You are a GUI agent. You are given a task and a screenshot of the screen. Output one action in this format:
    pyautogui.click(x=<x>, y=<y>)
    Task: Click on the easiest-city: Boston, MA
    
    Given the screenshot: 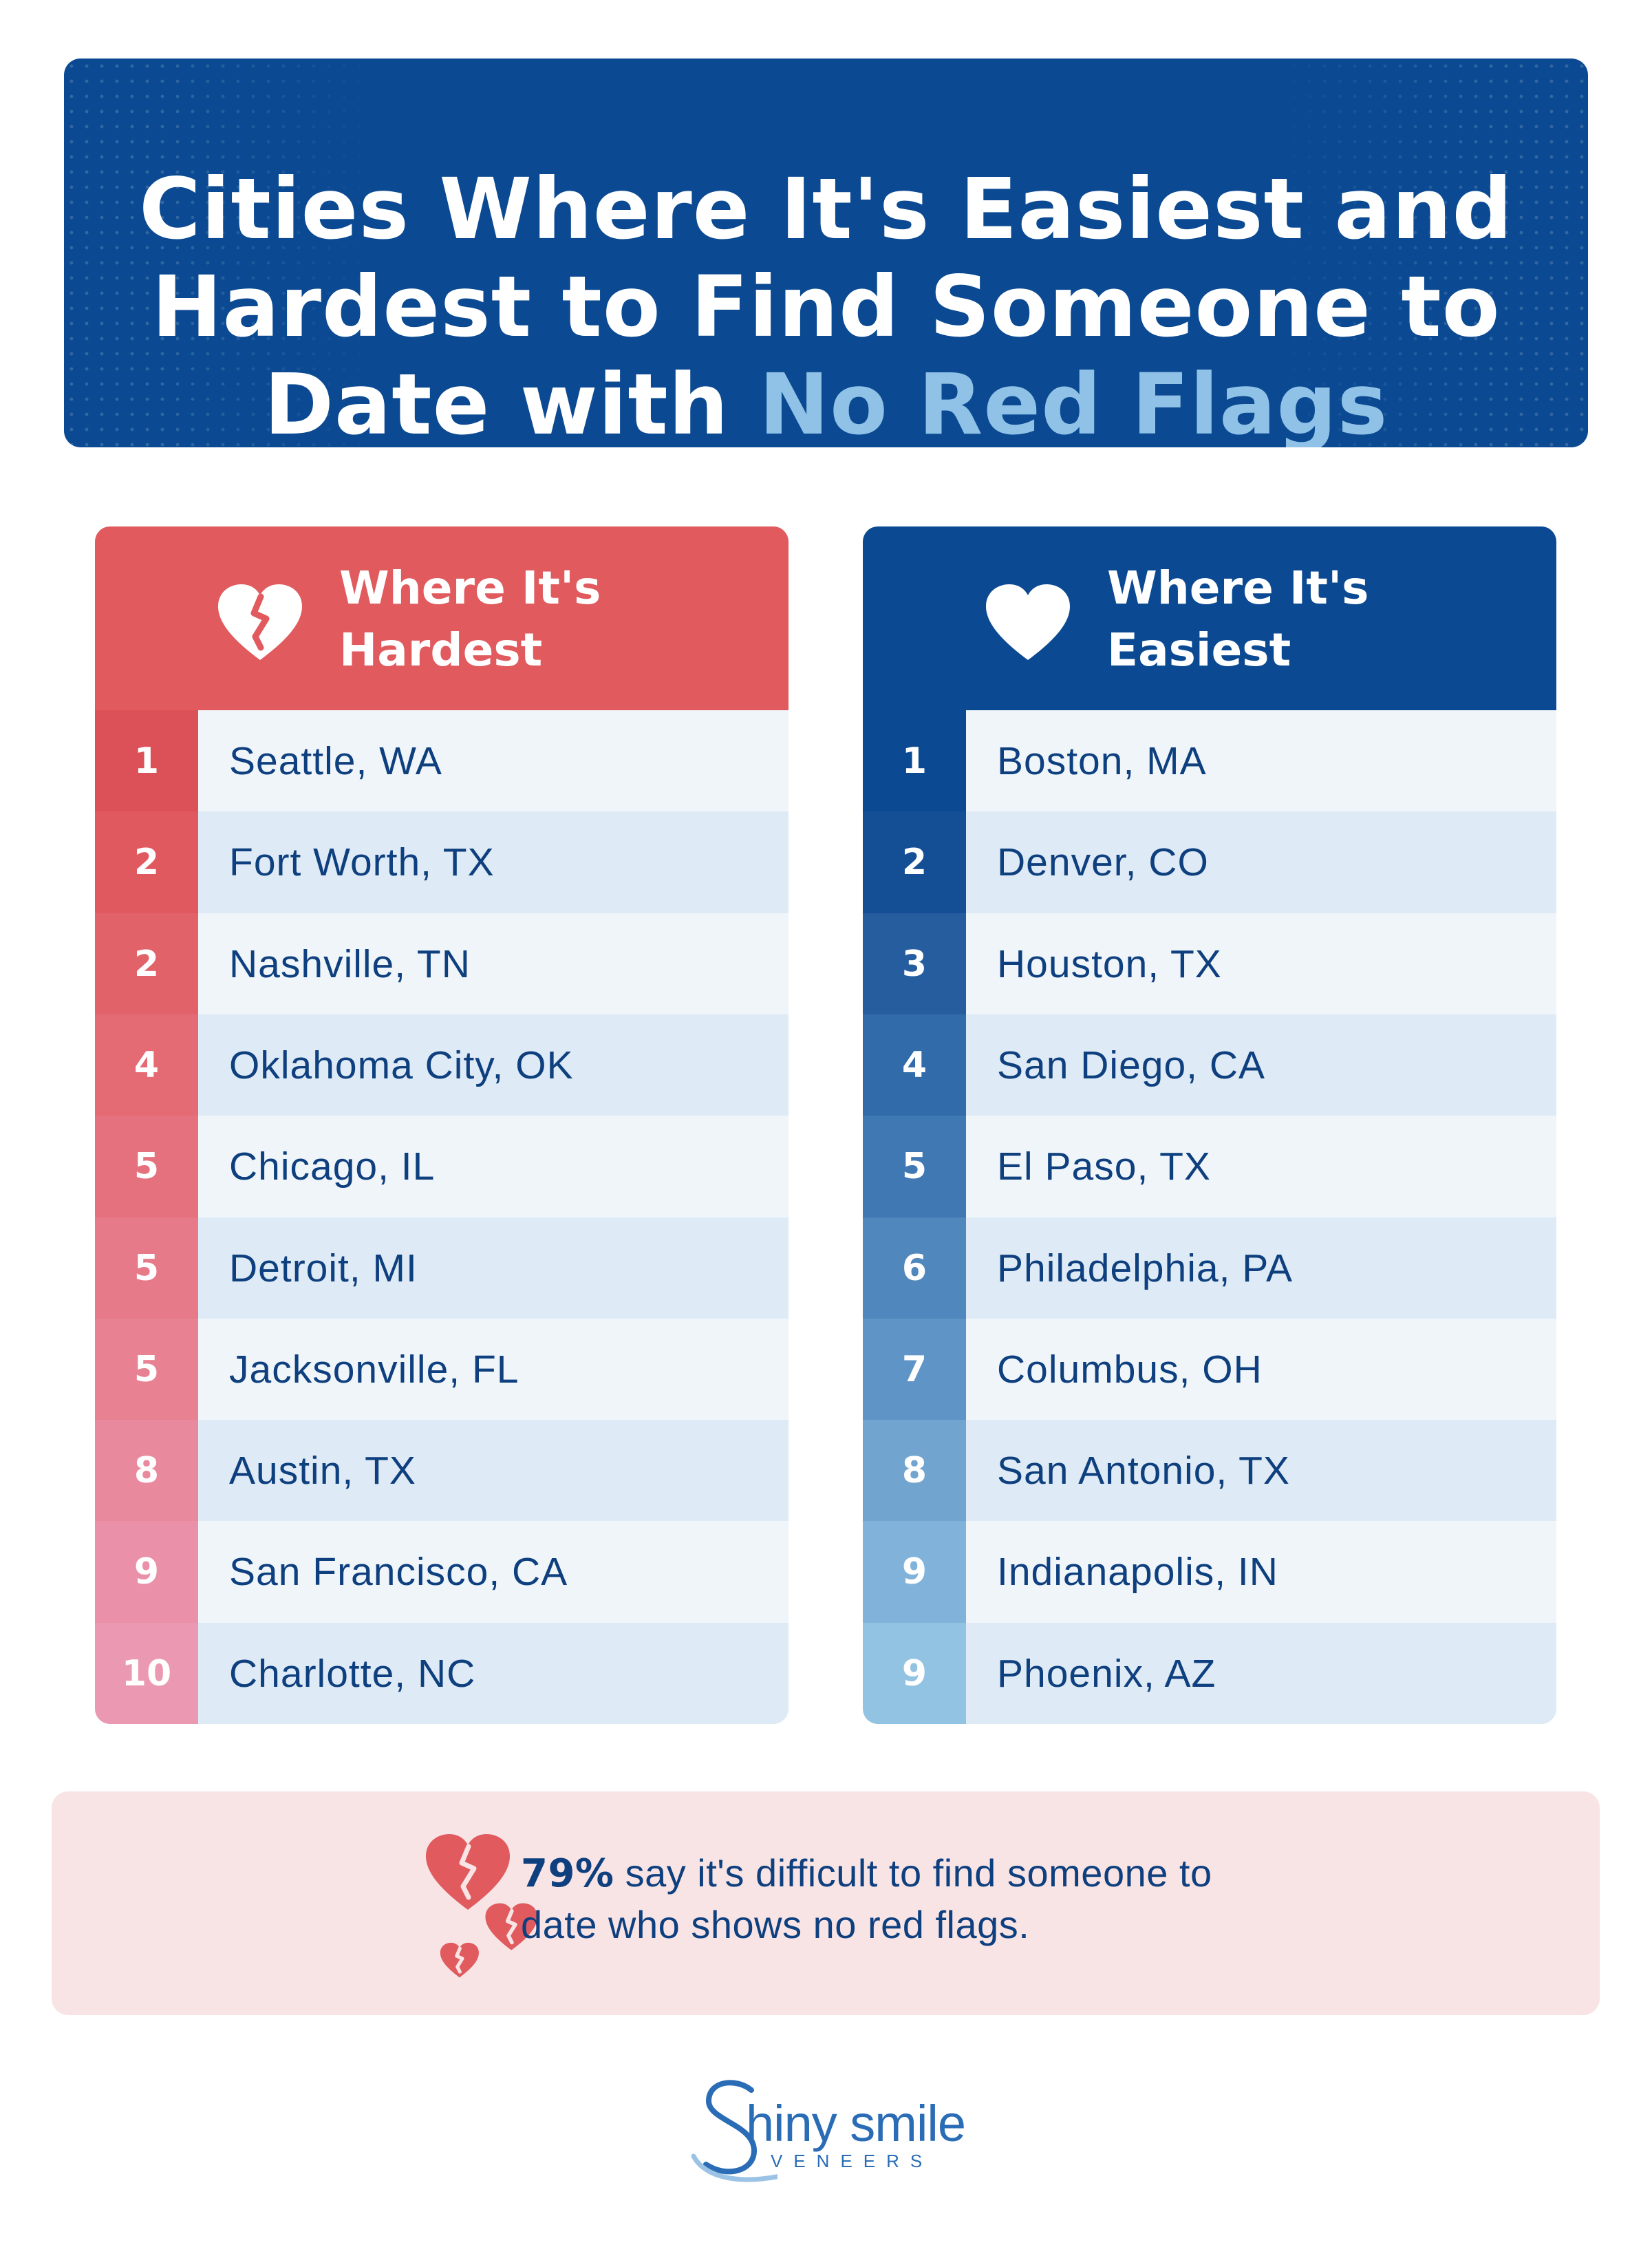 What is the action you would take?
    pyautogui.click(x=1261, y=761)
    